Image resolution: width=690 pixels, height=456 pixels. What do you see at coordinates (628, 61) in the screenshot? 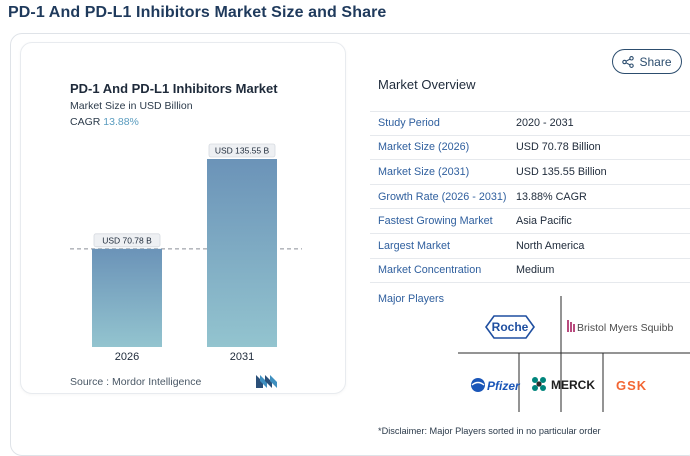
I see `share-icon` at bounding box center [628, 61].